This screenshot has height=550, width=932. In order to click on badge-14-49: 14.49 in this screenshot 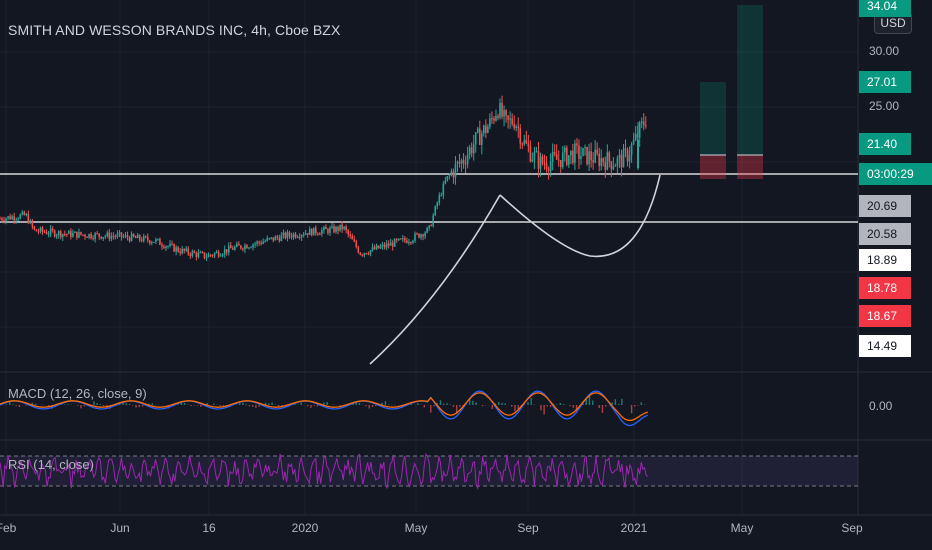, I will do `click(885, 346)`.